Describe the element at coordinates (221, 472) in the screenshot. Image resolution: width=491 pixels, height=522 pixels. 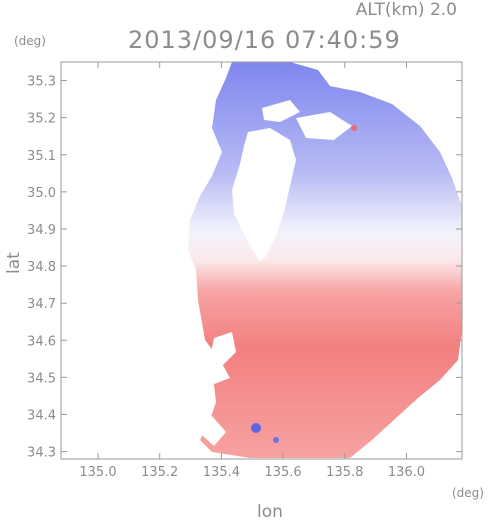
I see `x-tick-label: 135.4` at that location.